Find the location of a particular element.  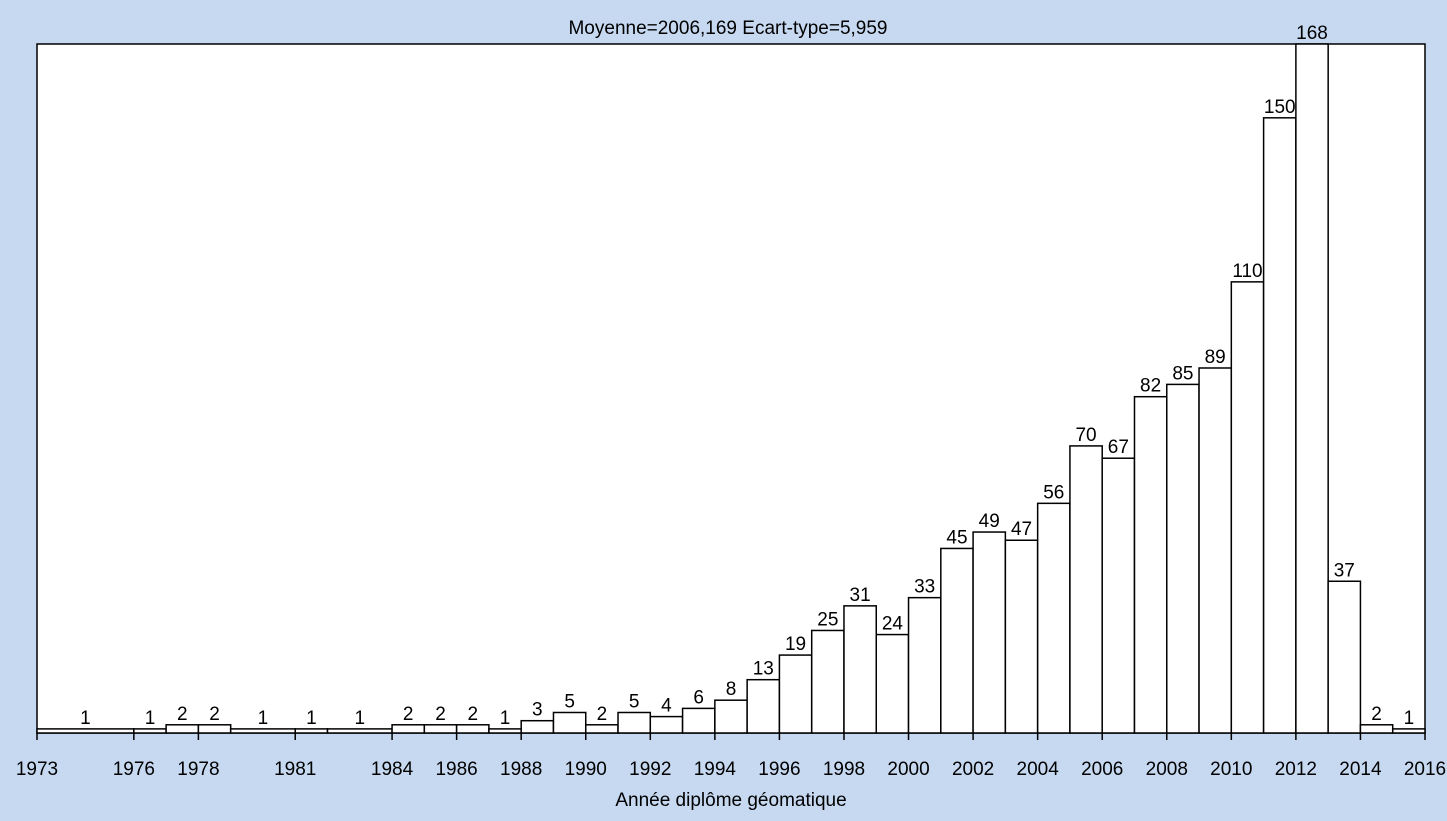

x-tick-label: 2012 is located at coordinates (1296, 769).